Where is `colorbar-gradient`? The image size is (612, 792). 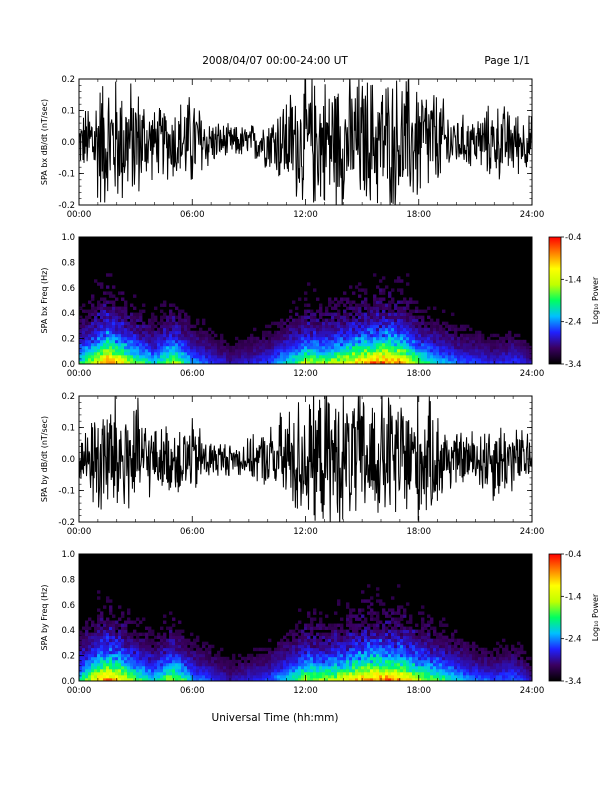 colorbar-gradient is located at coordinates (555, 300).